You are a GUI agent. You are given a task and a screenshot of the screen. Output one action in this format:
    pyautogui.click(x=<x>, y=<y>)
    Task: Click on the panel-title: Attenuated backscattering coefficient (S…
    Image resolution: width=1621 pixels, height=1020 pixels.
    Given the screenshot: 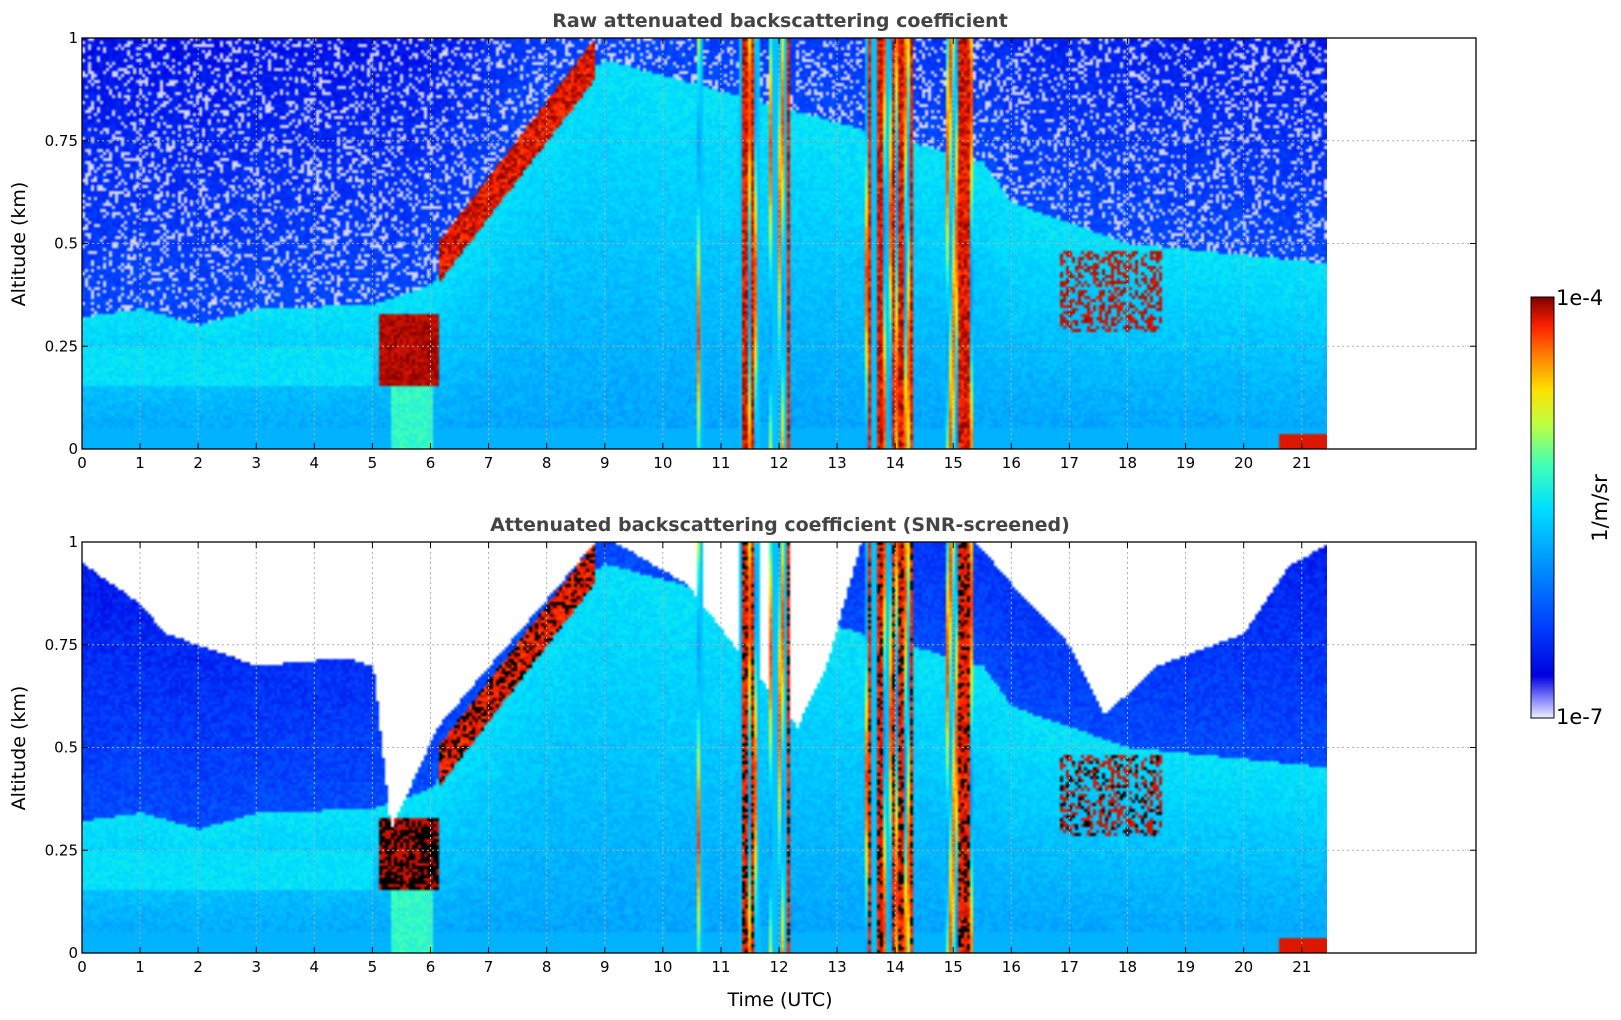 What is the action you would take?
    pyautogui.click(x=780, y=525)
    